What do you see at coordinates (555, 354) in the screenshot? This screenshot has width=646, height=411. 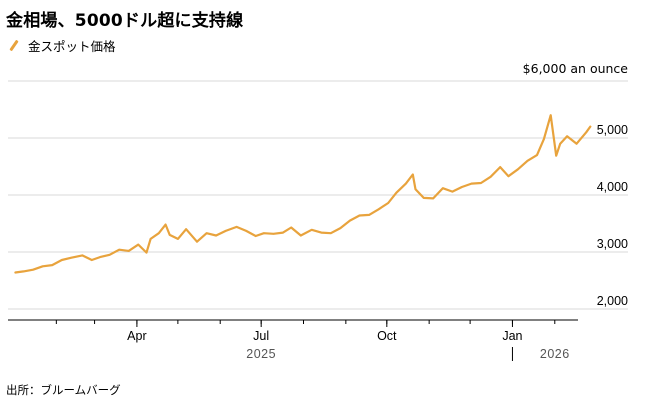 I see `x-year-label: 2026` at bounding box center [555, 354].